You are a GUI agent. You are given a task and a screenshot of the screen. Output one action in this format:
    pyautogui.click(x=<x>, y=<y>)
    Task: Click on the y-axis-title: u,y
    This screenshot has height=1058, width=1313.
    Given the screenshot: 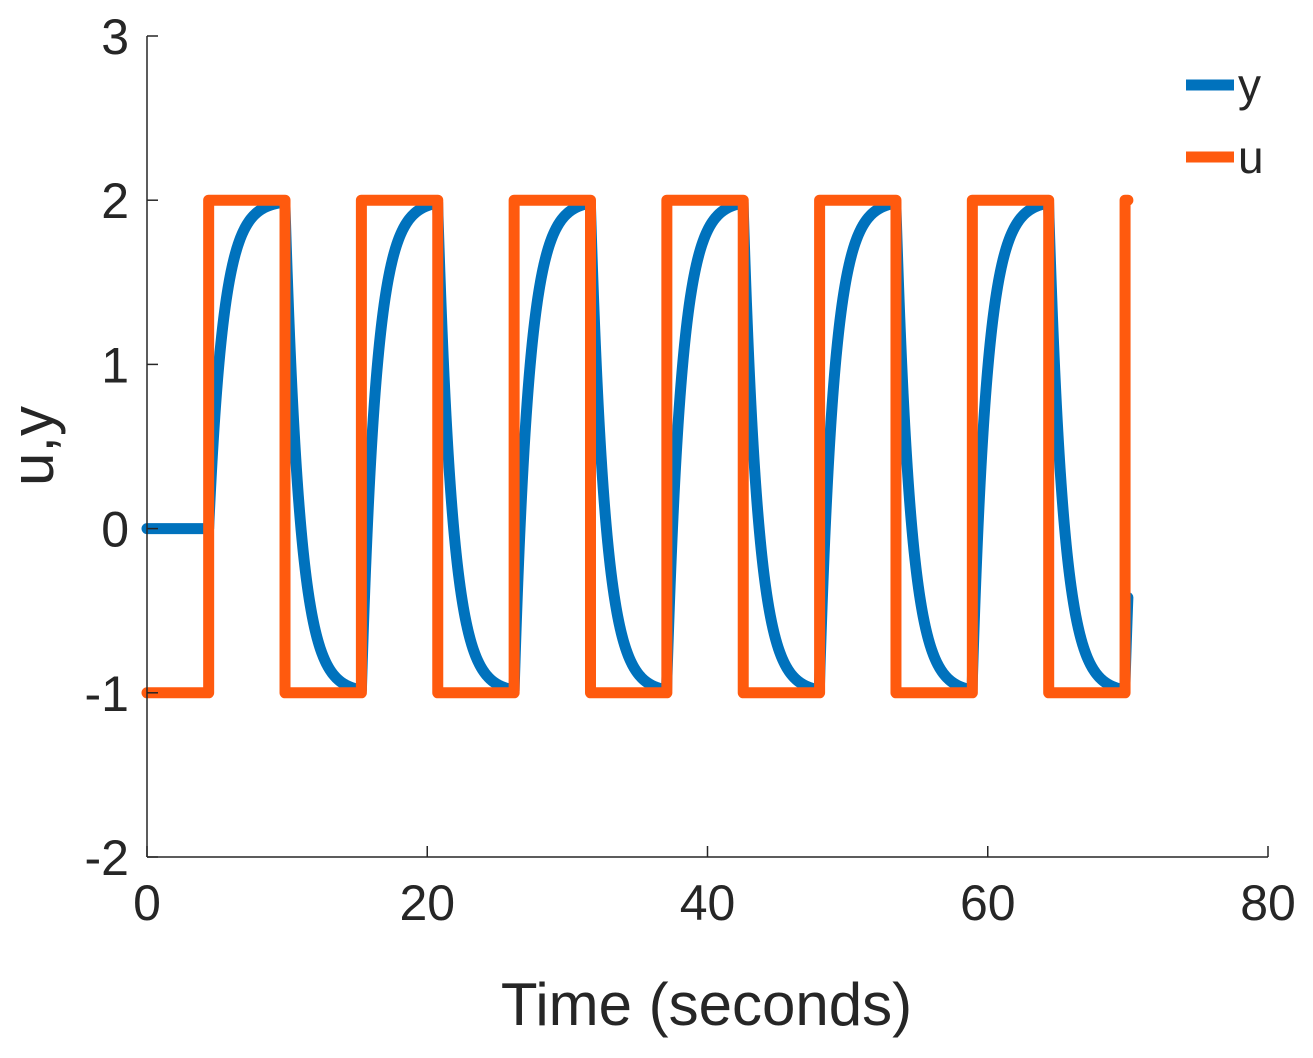 What is the action you would take?
    pyautogui.click(x=33, y=446)
    